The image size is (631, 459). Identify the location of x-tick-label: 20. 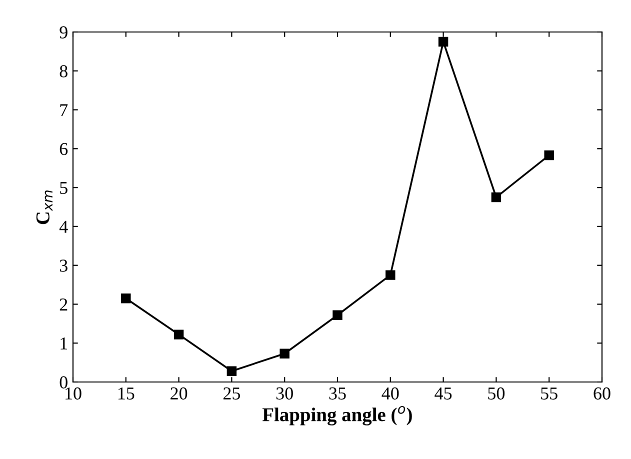
(179, 393).